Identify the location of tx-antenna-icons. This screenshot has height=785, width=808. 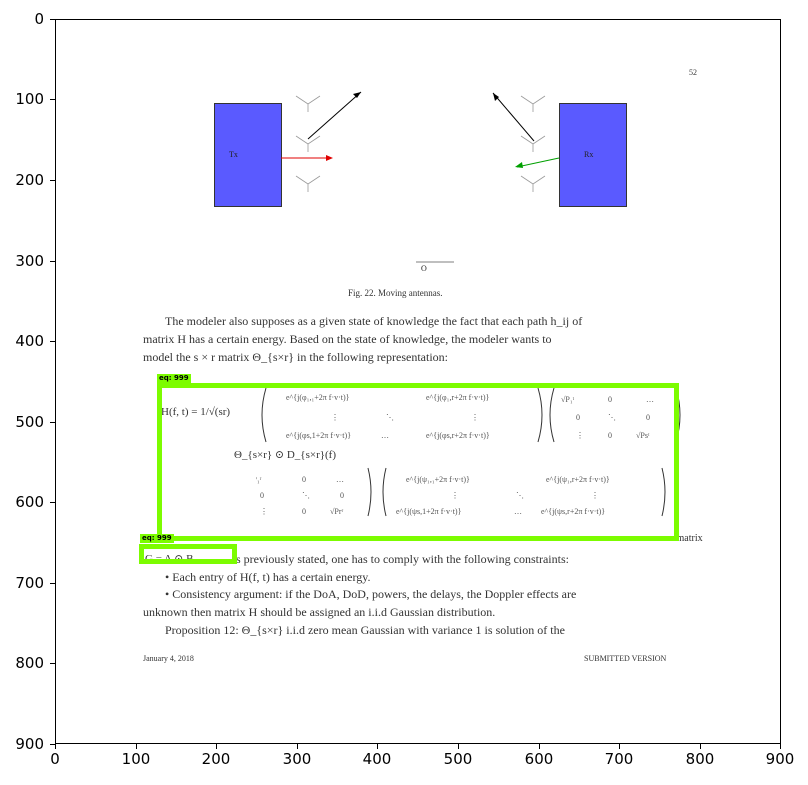
(420, 143).